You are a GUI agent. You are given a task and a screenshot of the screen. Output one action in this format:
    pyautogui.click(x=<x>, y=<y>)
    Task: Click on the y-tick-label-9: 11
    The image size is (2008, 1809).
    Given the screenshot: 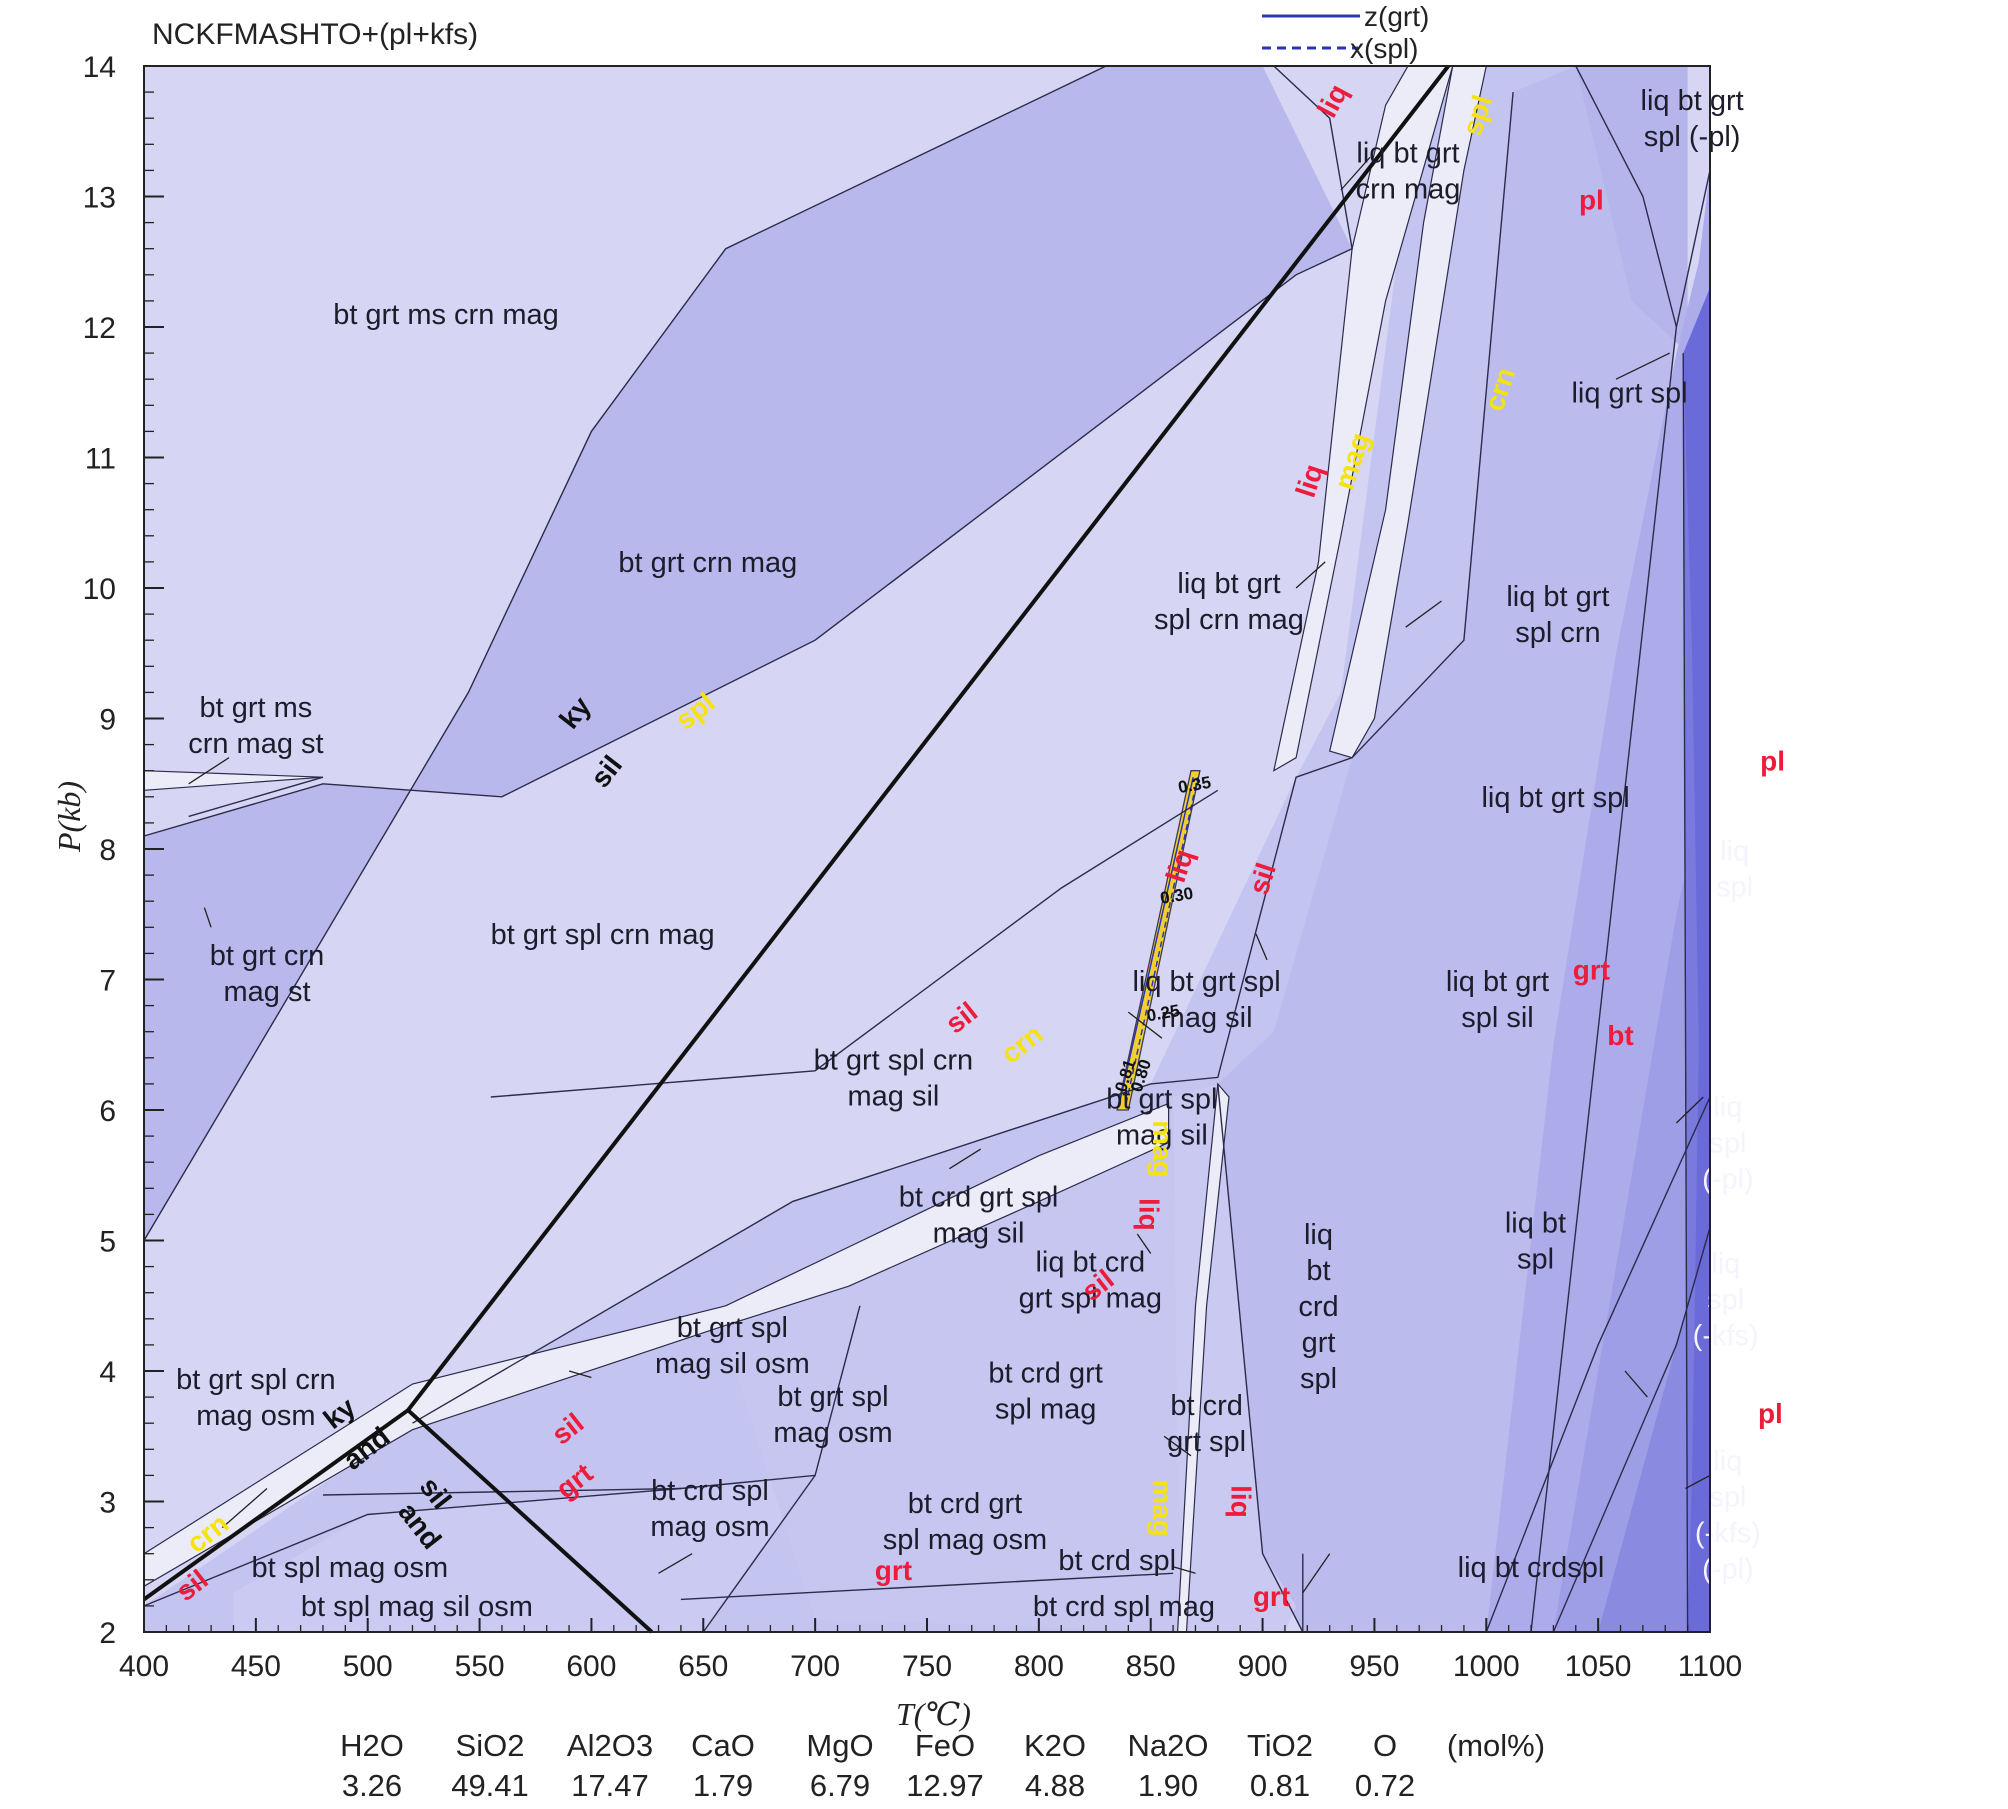 What is the action you would take?
    pyautogui.click(x=100, y=459)
    